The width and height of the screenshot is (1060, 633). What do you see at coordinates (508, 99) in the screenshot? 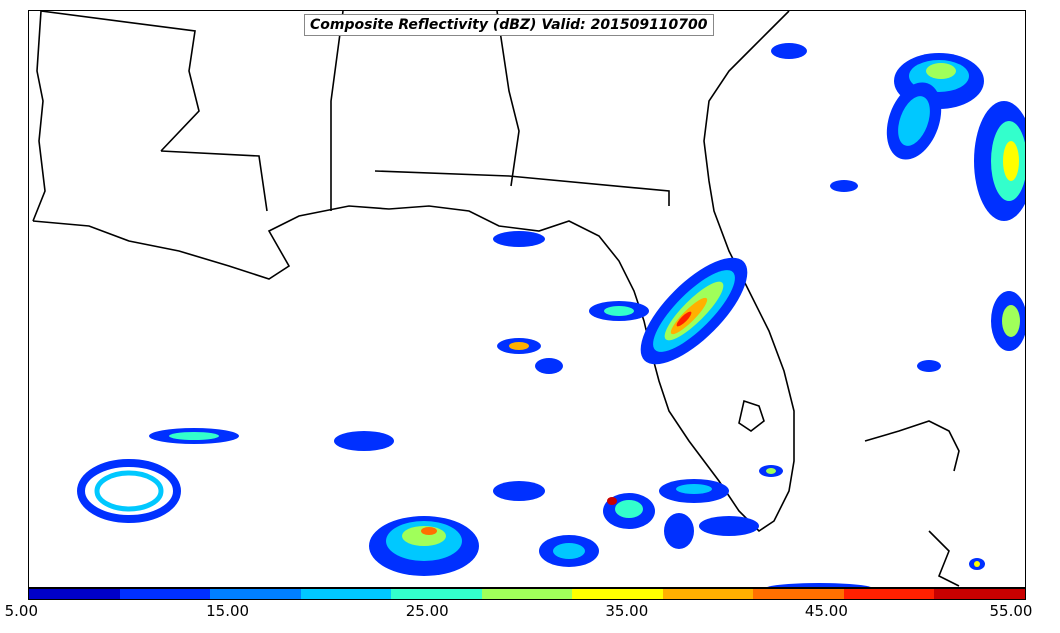
I see `state-border-al-ga` at bounding box center [508, 99].